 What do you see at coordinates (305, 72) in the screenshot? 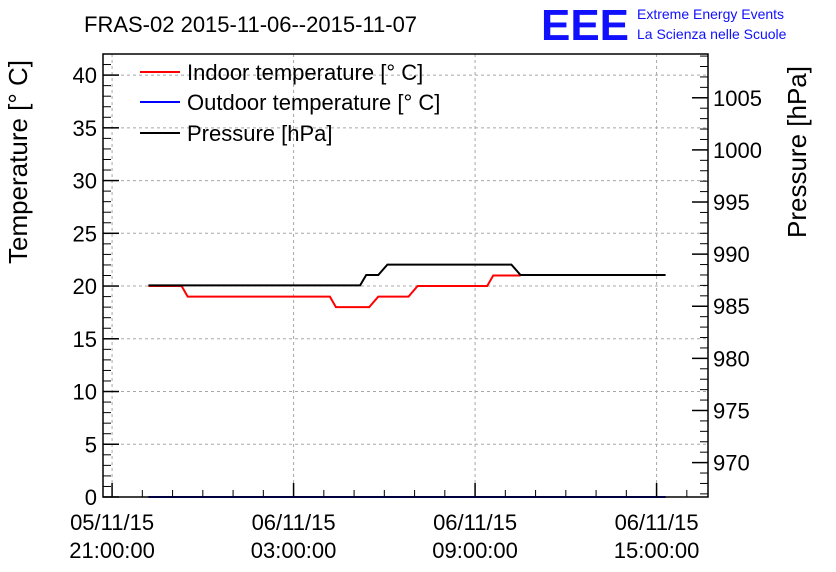
I see `legend-label-1: Indoor temperature [° C]` at bounding box center [305, 72].